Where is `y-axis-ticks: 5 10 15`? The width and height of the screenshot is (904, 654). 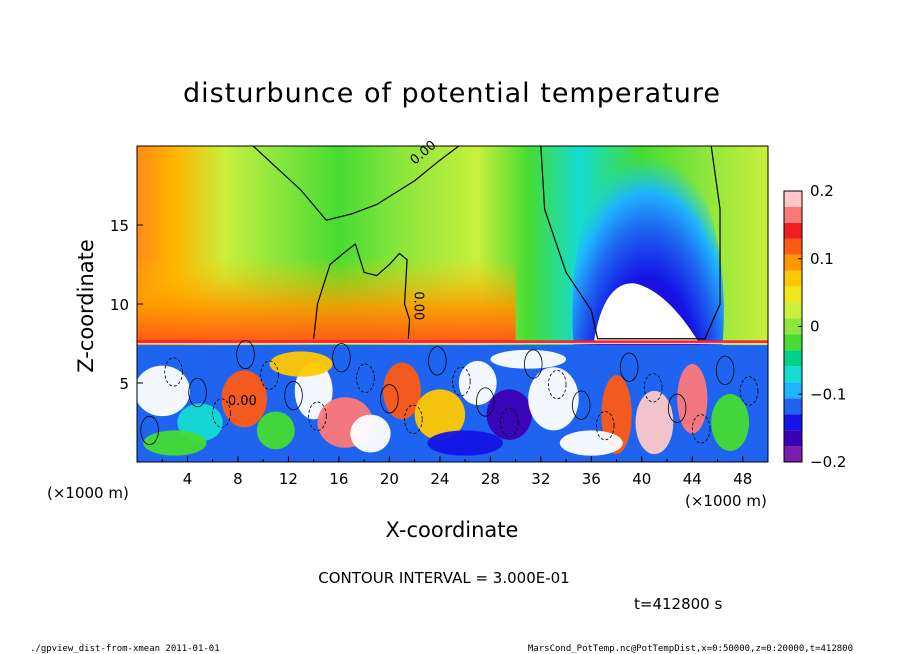
y-axis-ticks: 5 10 15 is located at coordinates (126, 305).